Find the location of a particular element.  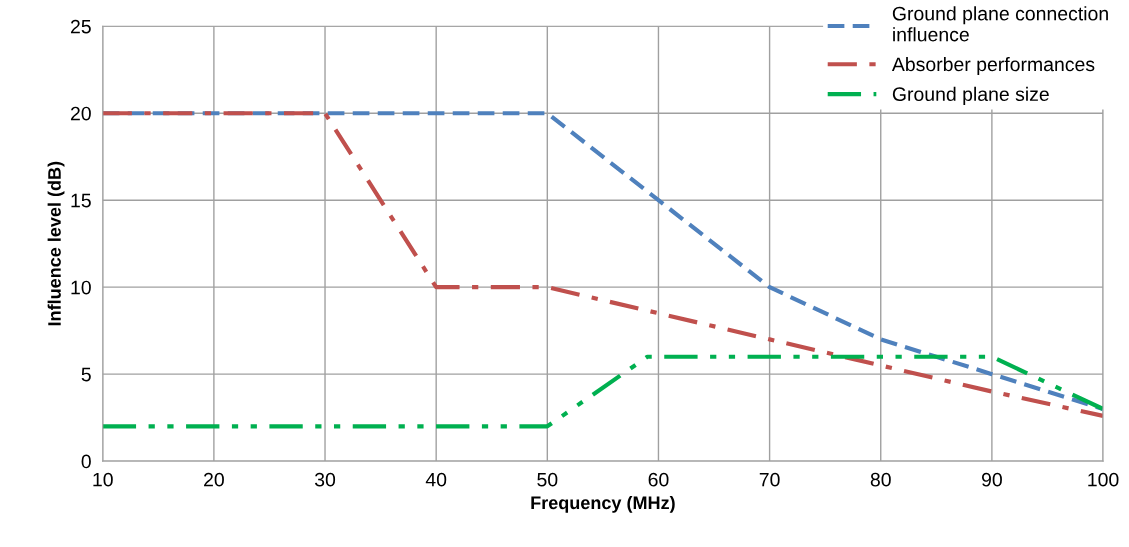

y-tick-label: 25 is located at coordinates (80, 26).